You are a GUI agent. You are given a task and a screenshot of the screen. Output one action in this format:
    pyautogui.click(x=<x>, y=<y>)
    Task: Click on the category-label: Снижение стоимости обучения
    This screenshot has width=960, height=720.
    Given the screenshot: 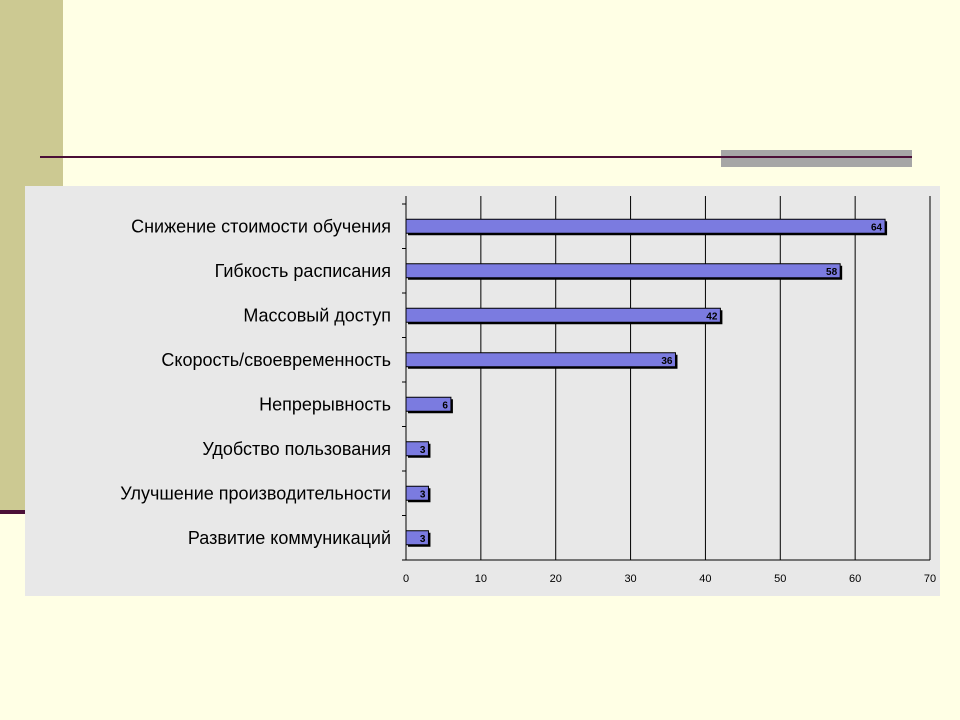 What is the action you would take?
    pyautogui.click(x=261, y=226)
    